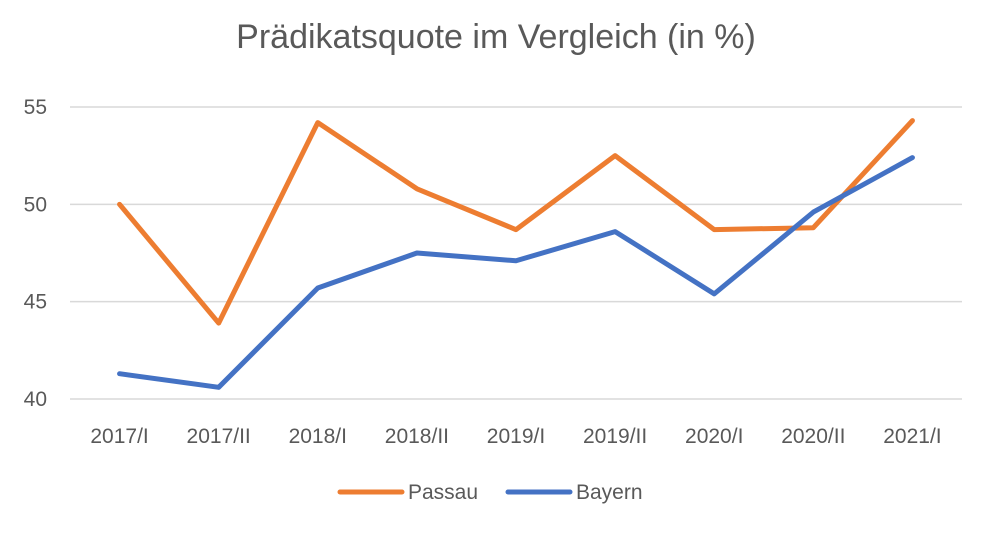 The height and width of the screenshot is (537, 992). I want to click on x-tick-label: 2018/I, so click(318, 436).